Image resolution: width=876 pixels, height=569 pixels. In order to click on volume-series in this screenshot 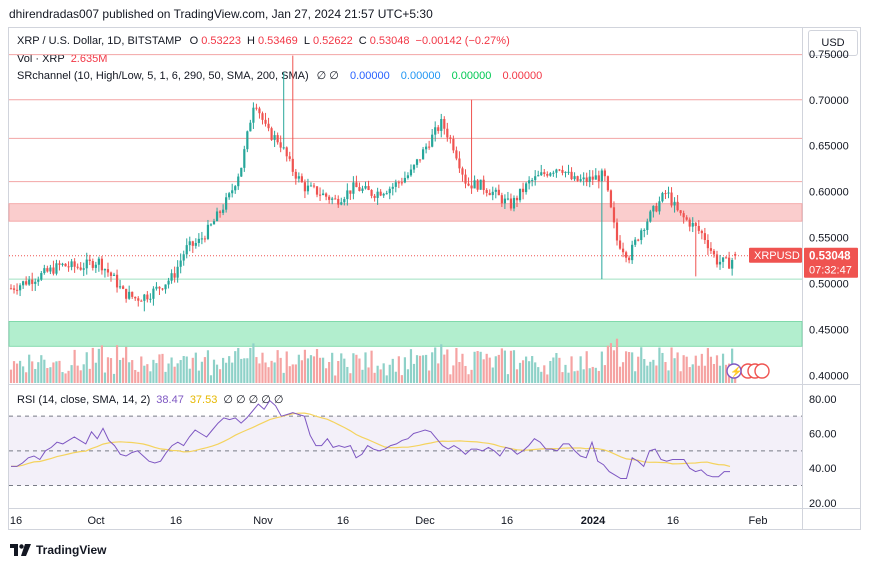, I will do `click(373, 360)`.